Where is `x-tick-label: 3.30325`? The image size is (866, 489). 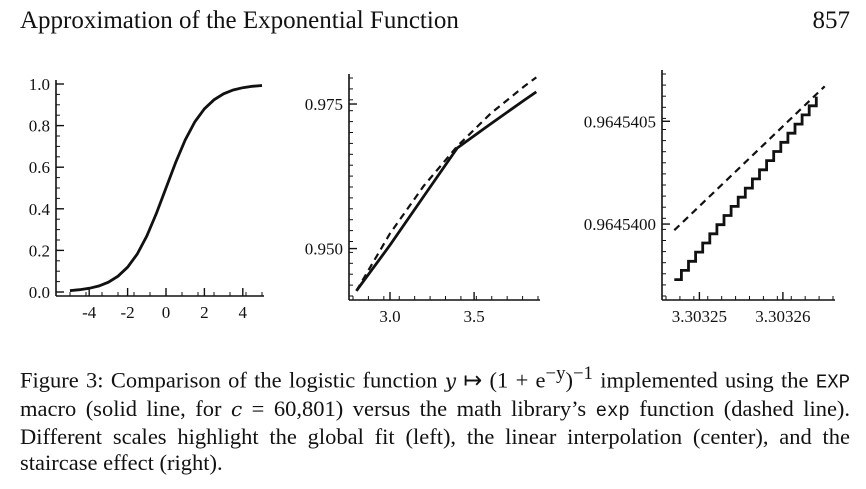 x-tick-label: 3.30325 is located at coordinates (699, 316).